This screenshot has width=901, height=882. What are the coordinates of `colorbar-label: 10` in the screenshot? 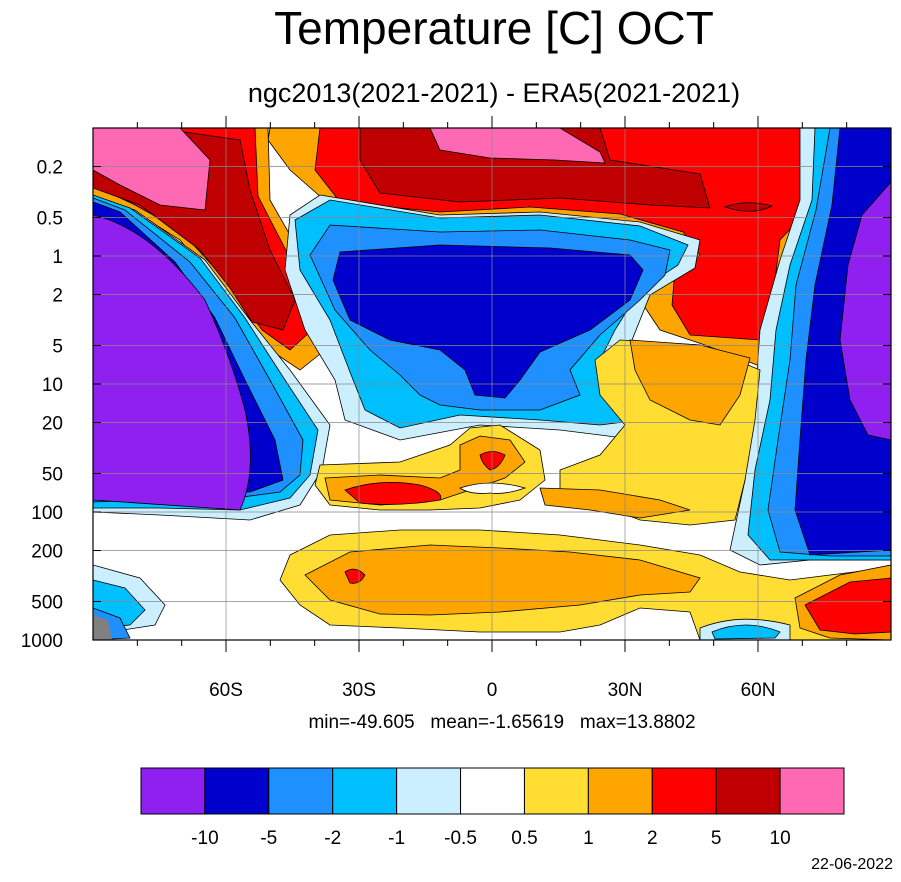 It's located at (780, 838).